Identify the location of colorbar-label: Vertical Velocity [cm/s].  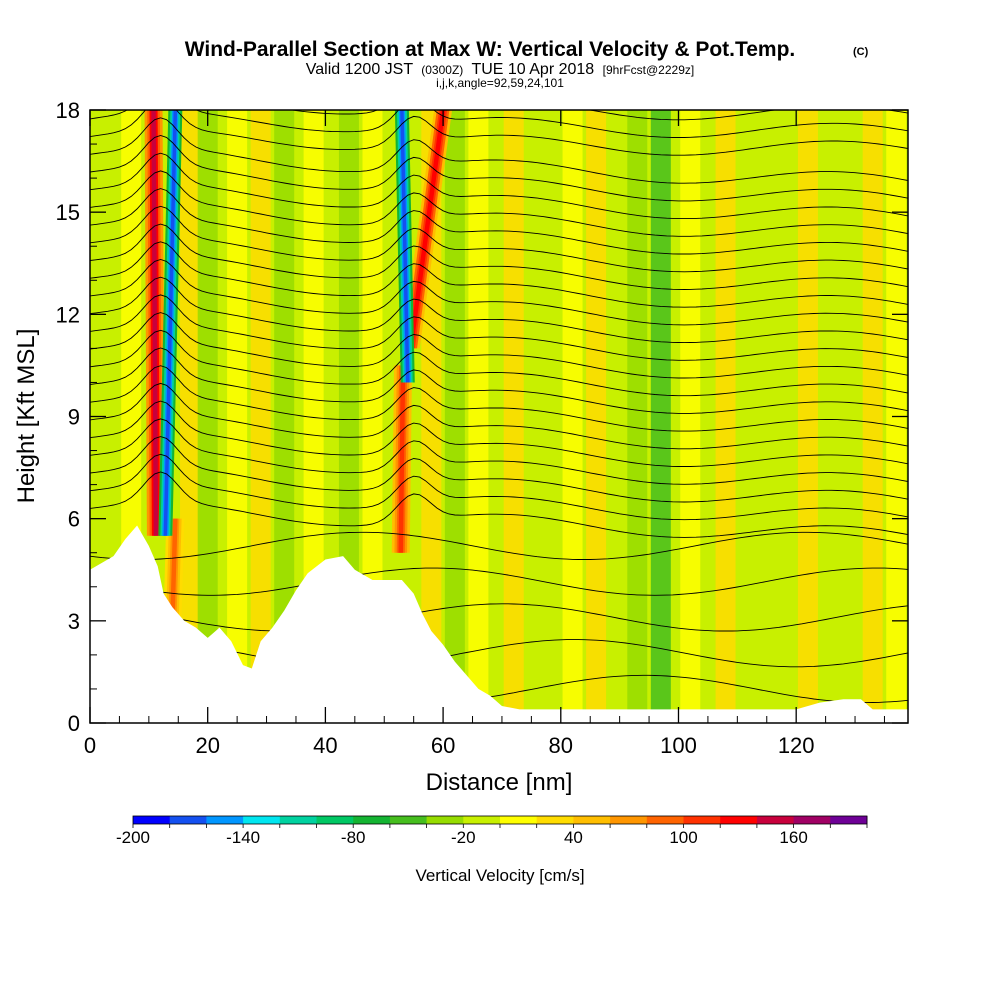
(499, 875).